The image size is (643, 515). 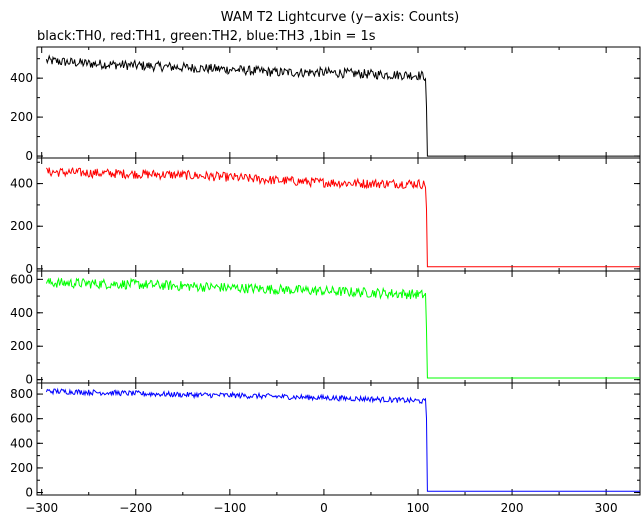 I want to click on x-tick-label: 300, so click(x=606, y=508).